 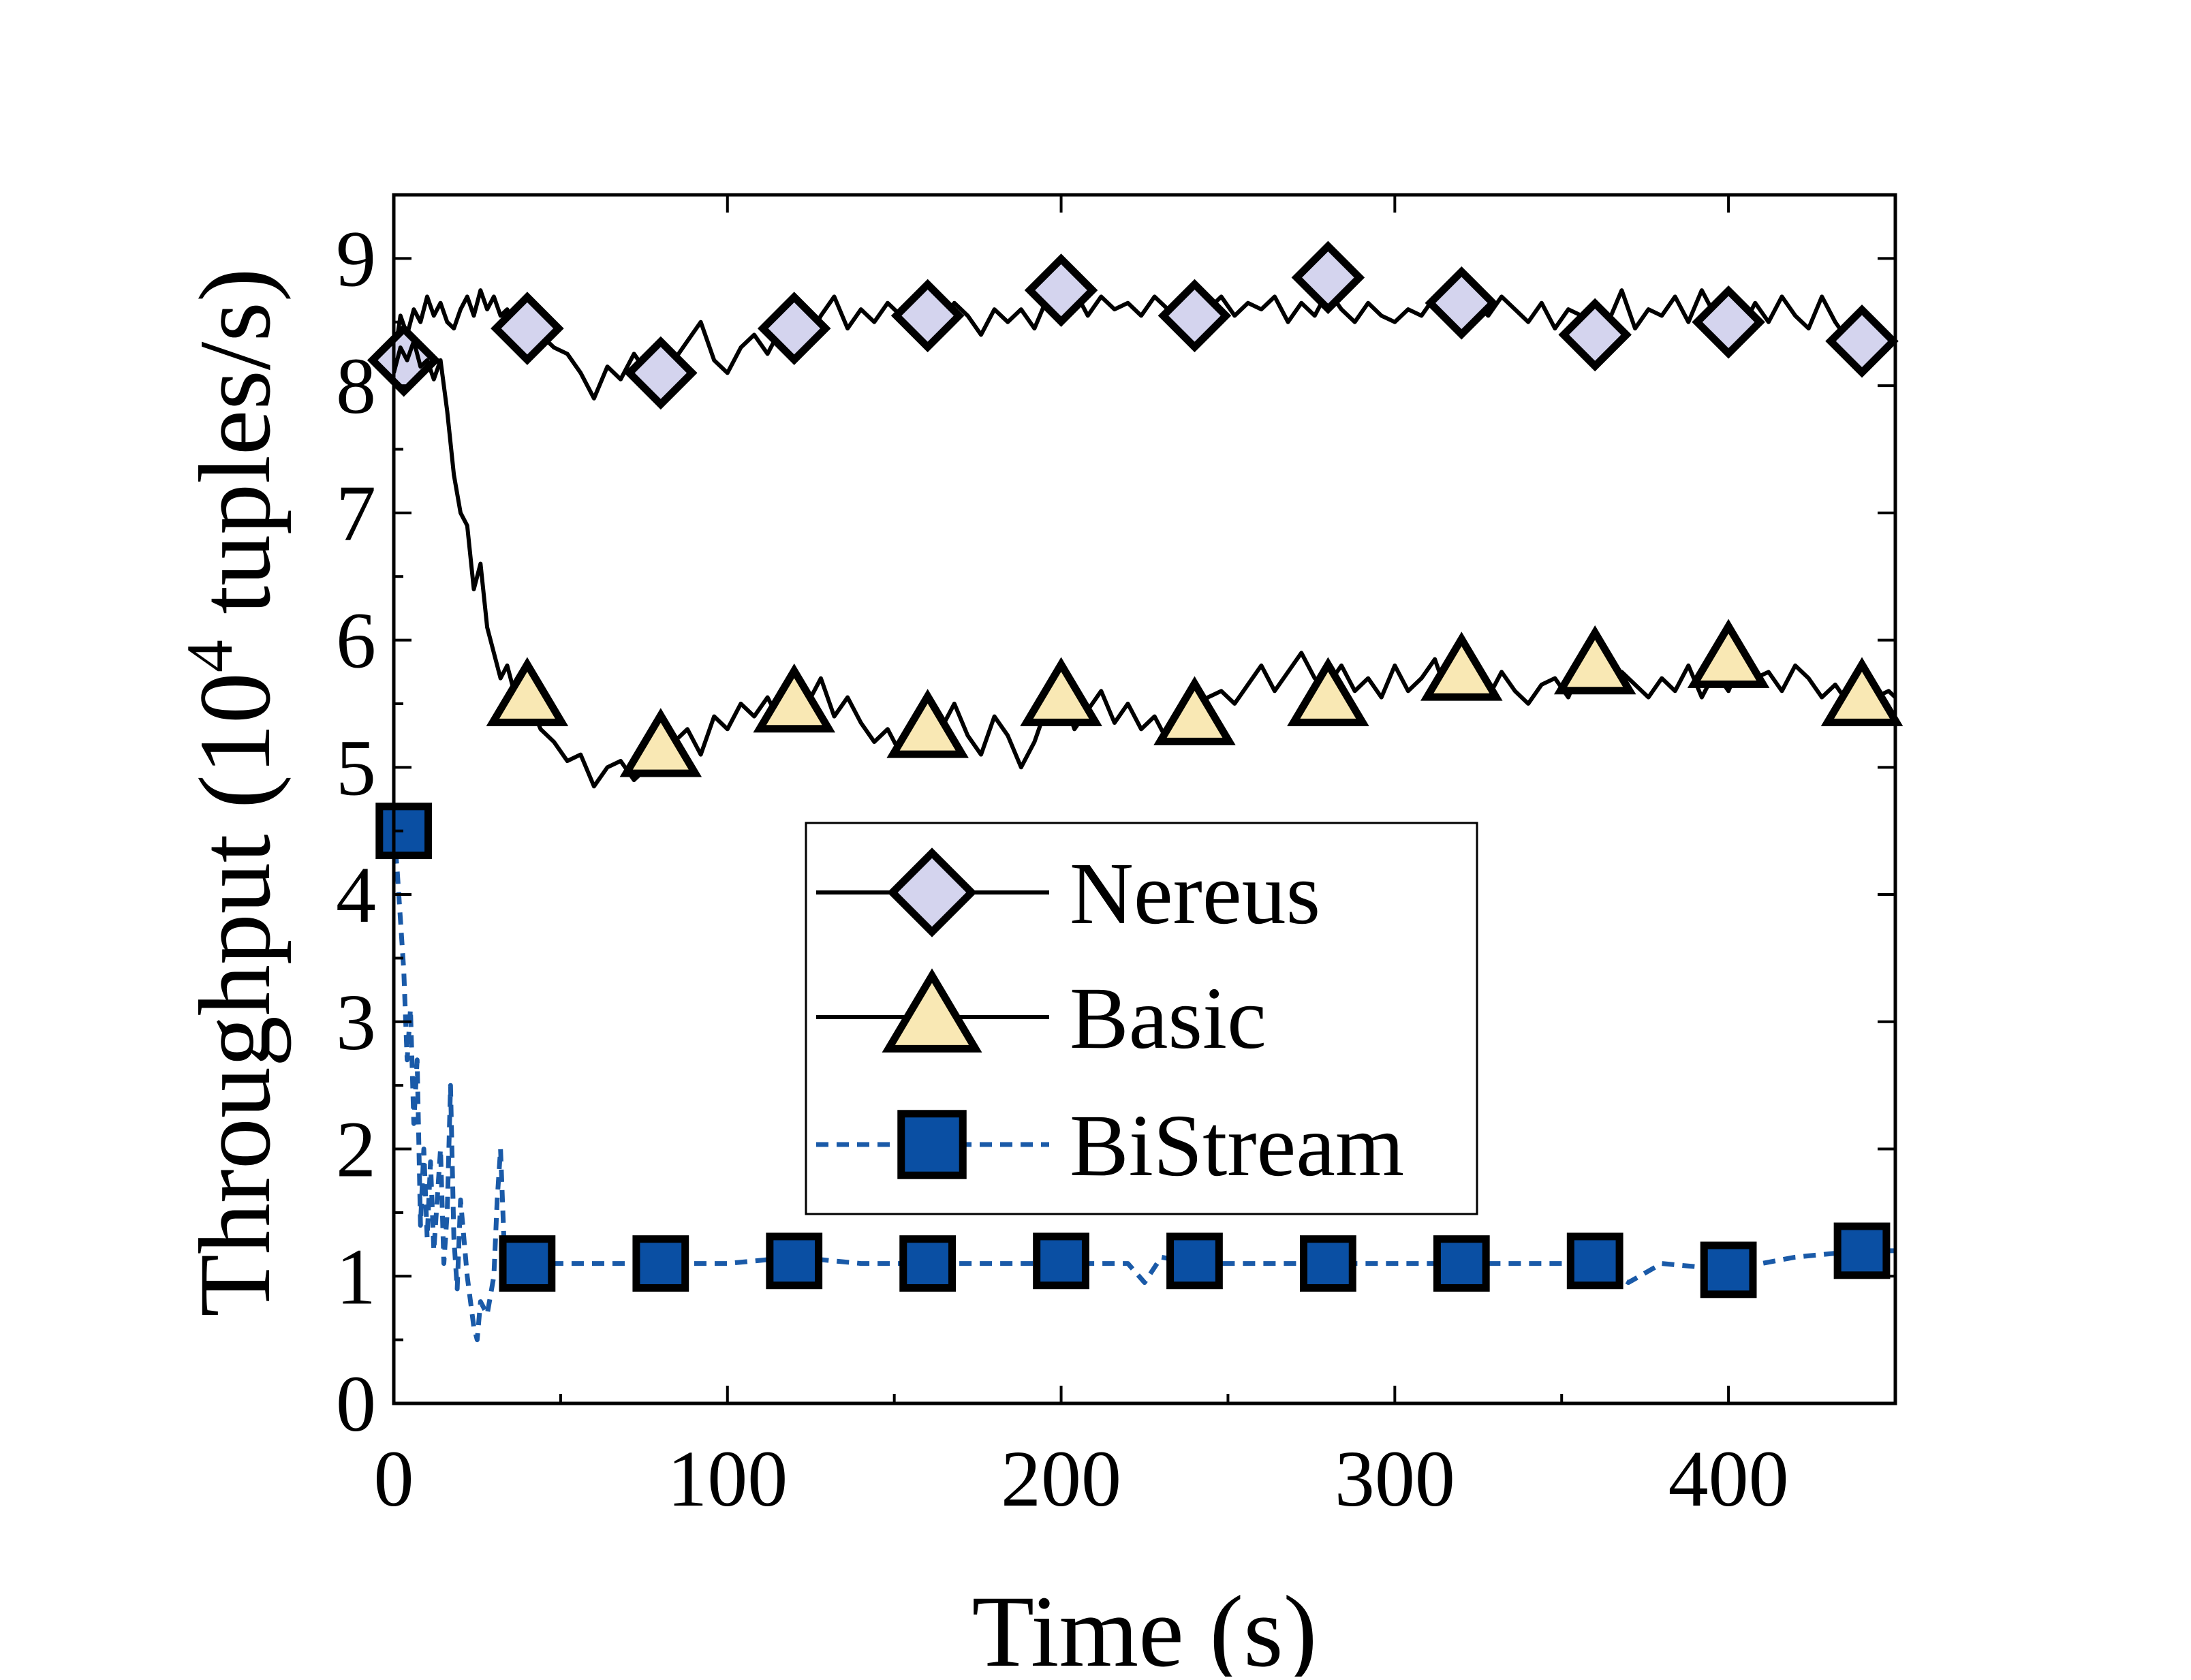 I want to click on legend-marker-basic, so click(x=932, y=1010).